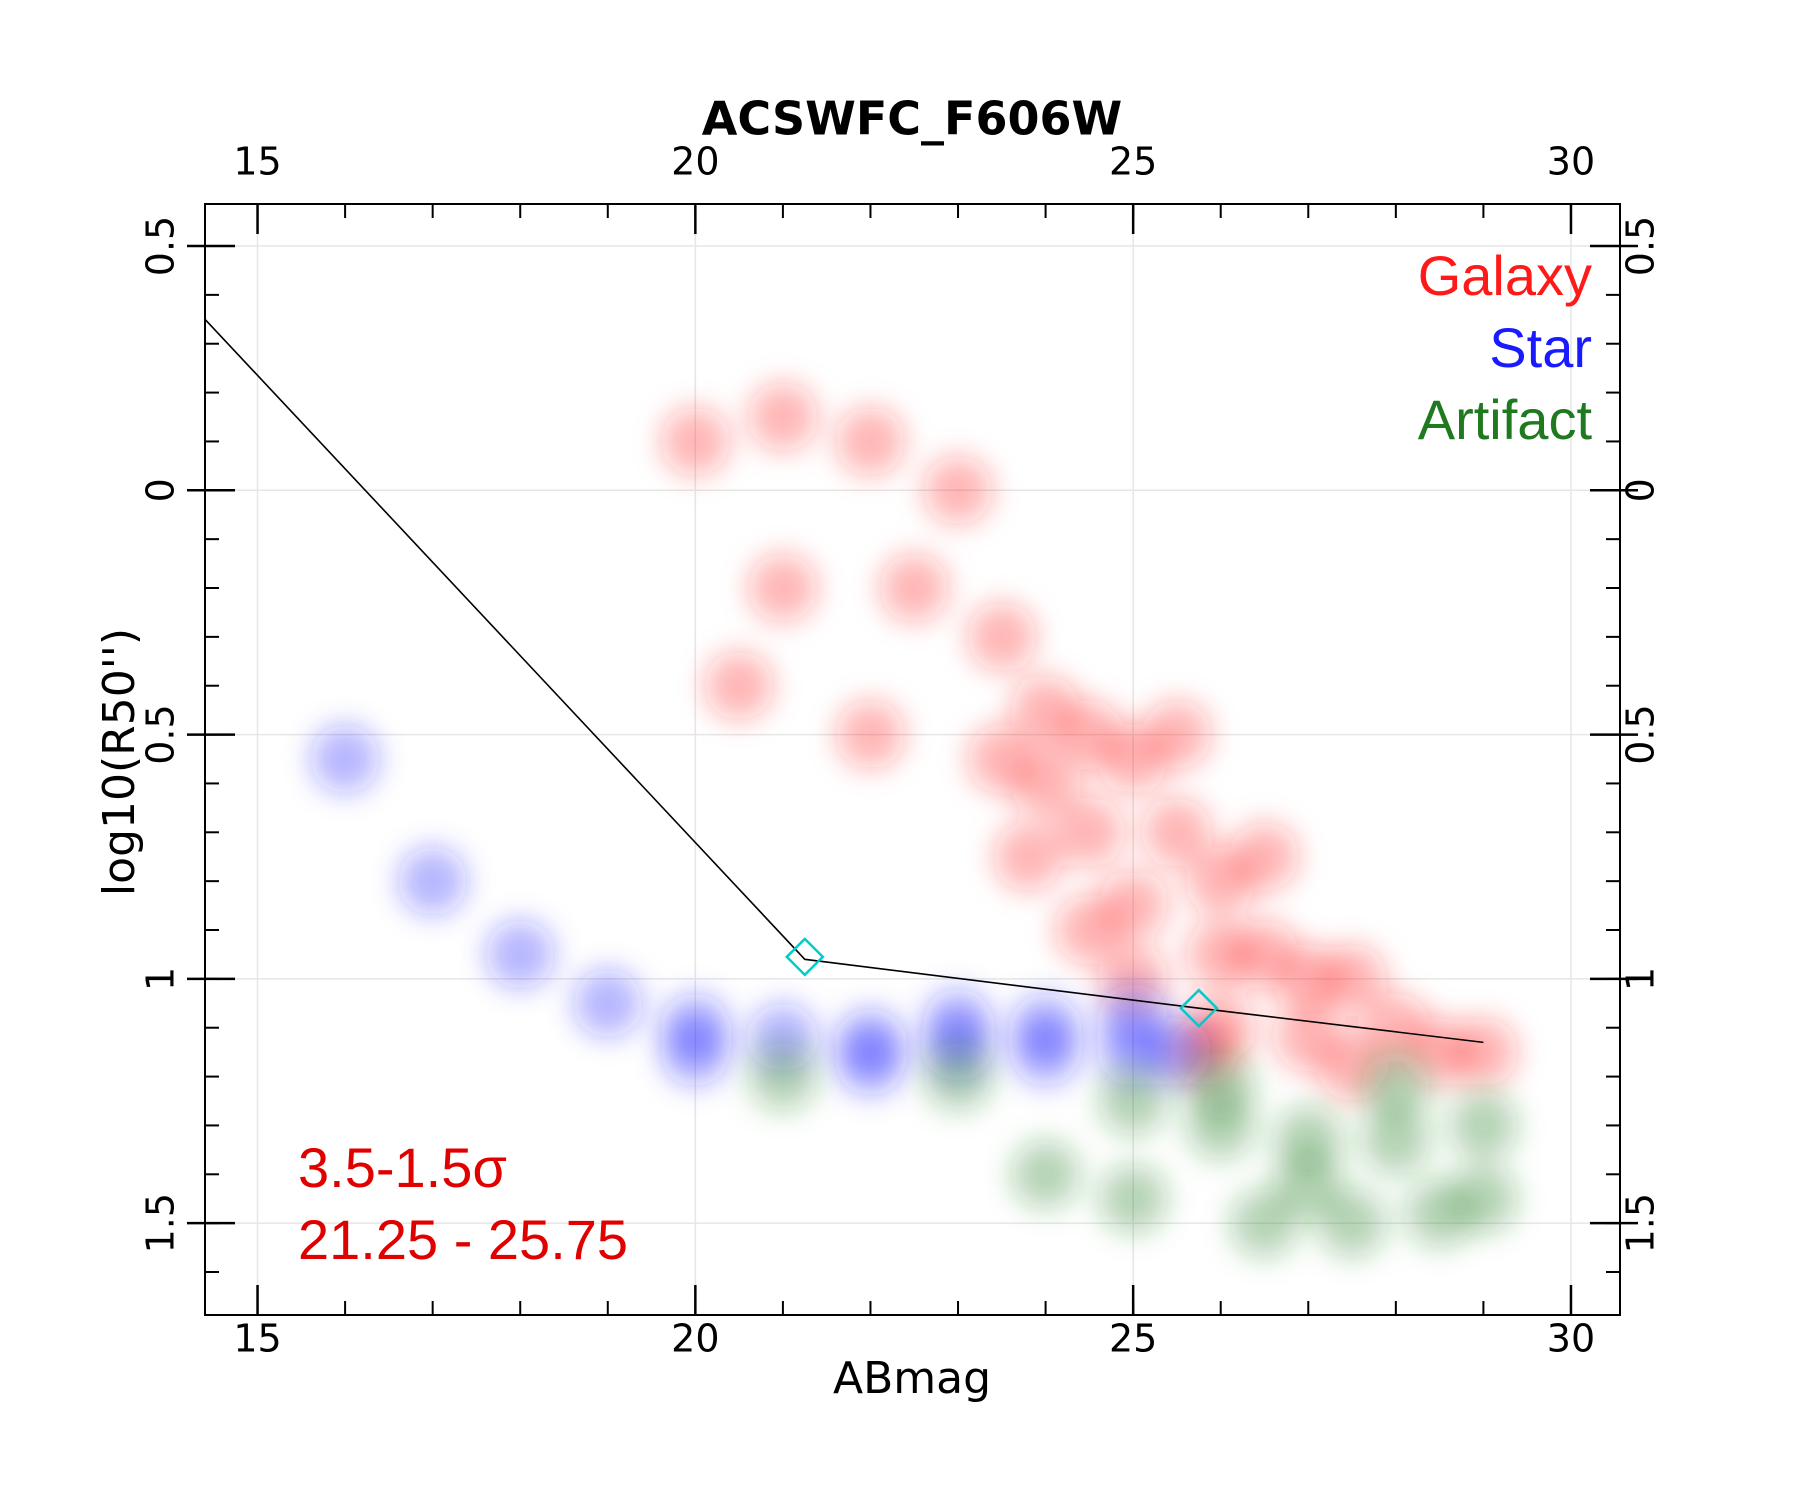  I want to click on y-right-tick-label: 1.5, so click(1641, 1223).